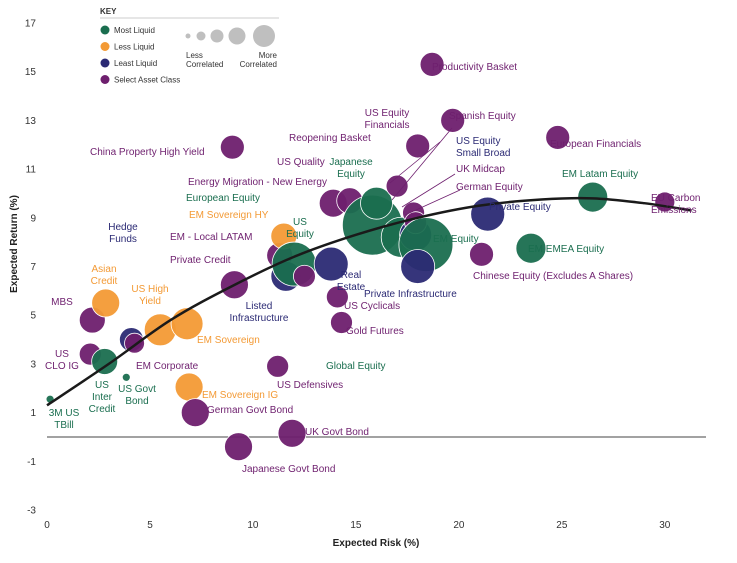 Image resolution: width=737 pixels, height=563 pixels. I want to click on bubble-label: Asian Credit, so click(104, 275).